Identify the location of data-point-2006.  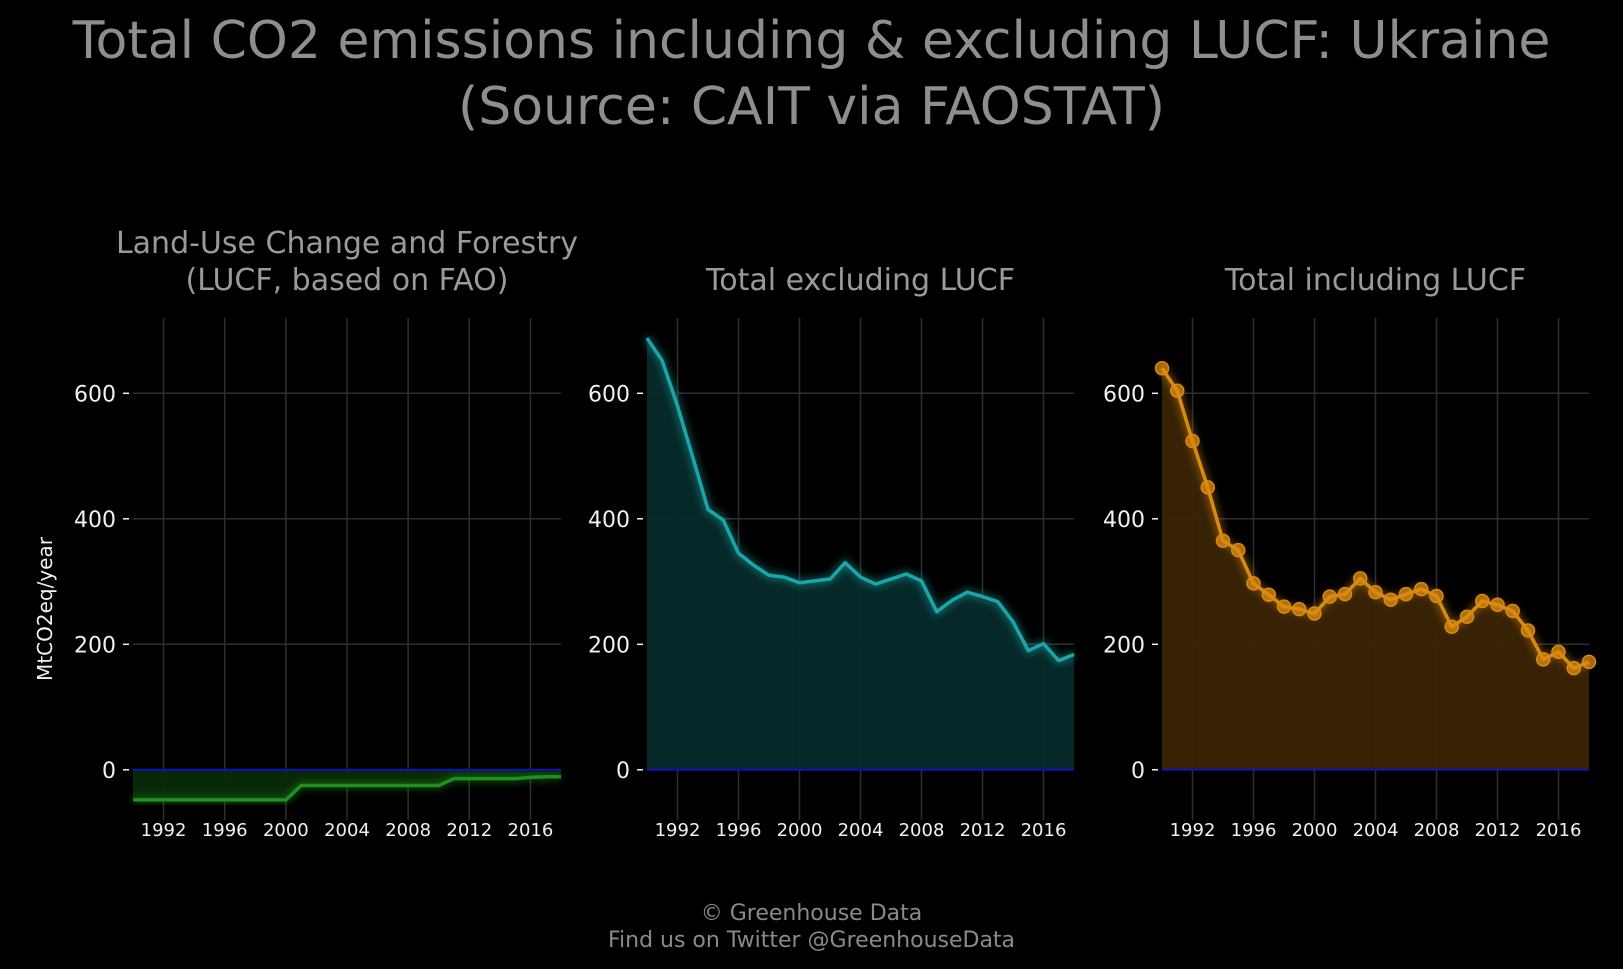
(1406, 594).